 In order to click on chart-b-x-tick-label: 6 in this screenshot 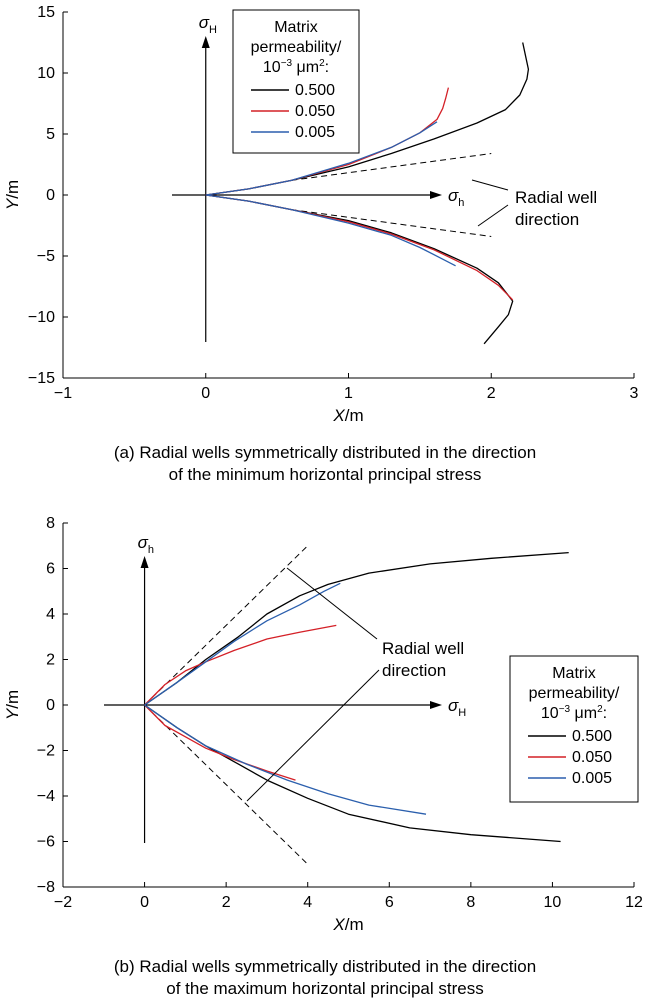, I will do `click(389, 902)`.